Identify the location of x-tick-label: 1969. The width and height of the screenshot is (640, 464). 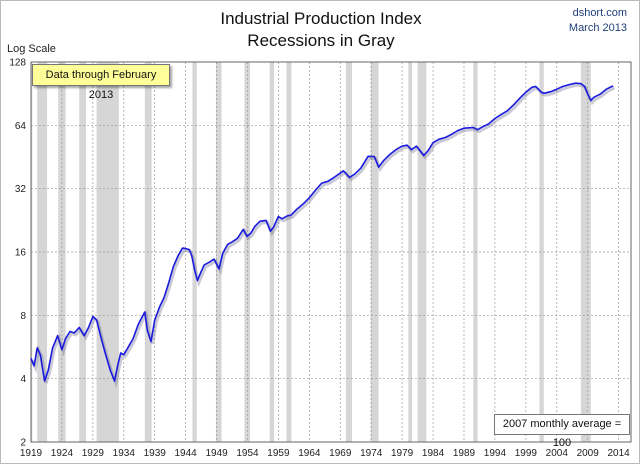
(340, 453).